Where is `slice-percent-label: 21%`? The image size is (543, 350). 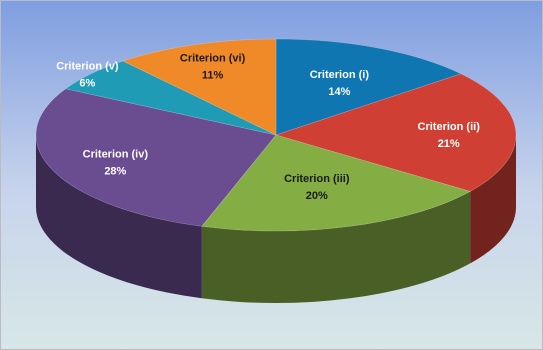
slice-percent-label: 21% is located at coordinates (449, 144).